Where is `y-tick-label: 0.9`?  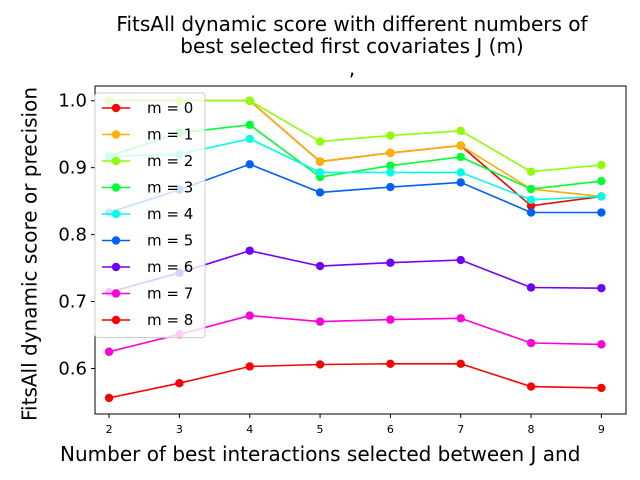 y-tick-label: 0.9 is located at coordinates (72, 168).